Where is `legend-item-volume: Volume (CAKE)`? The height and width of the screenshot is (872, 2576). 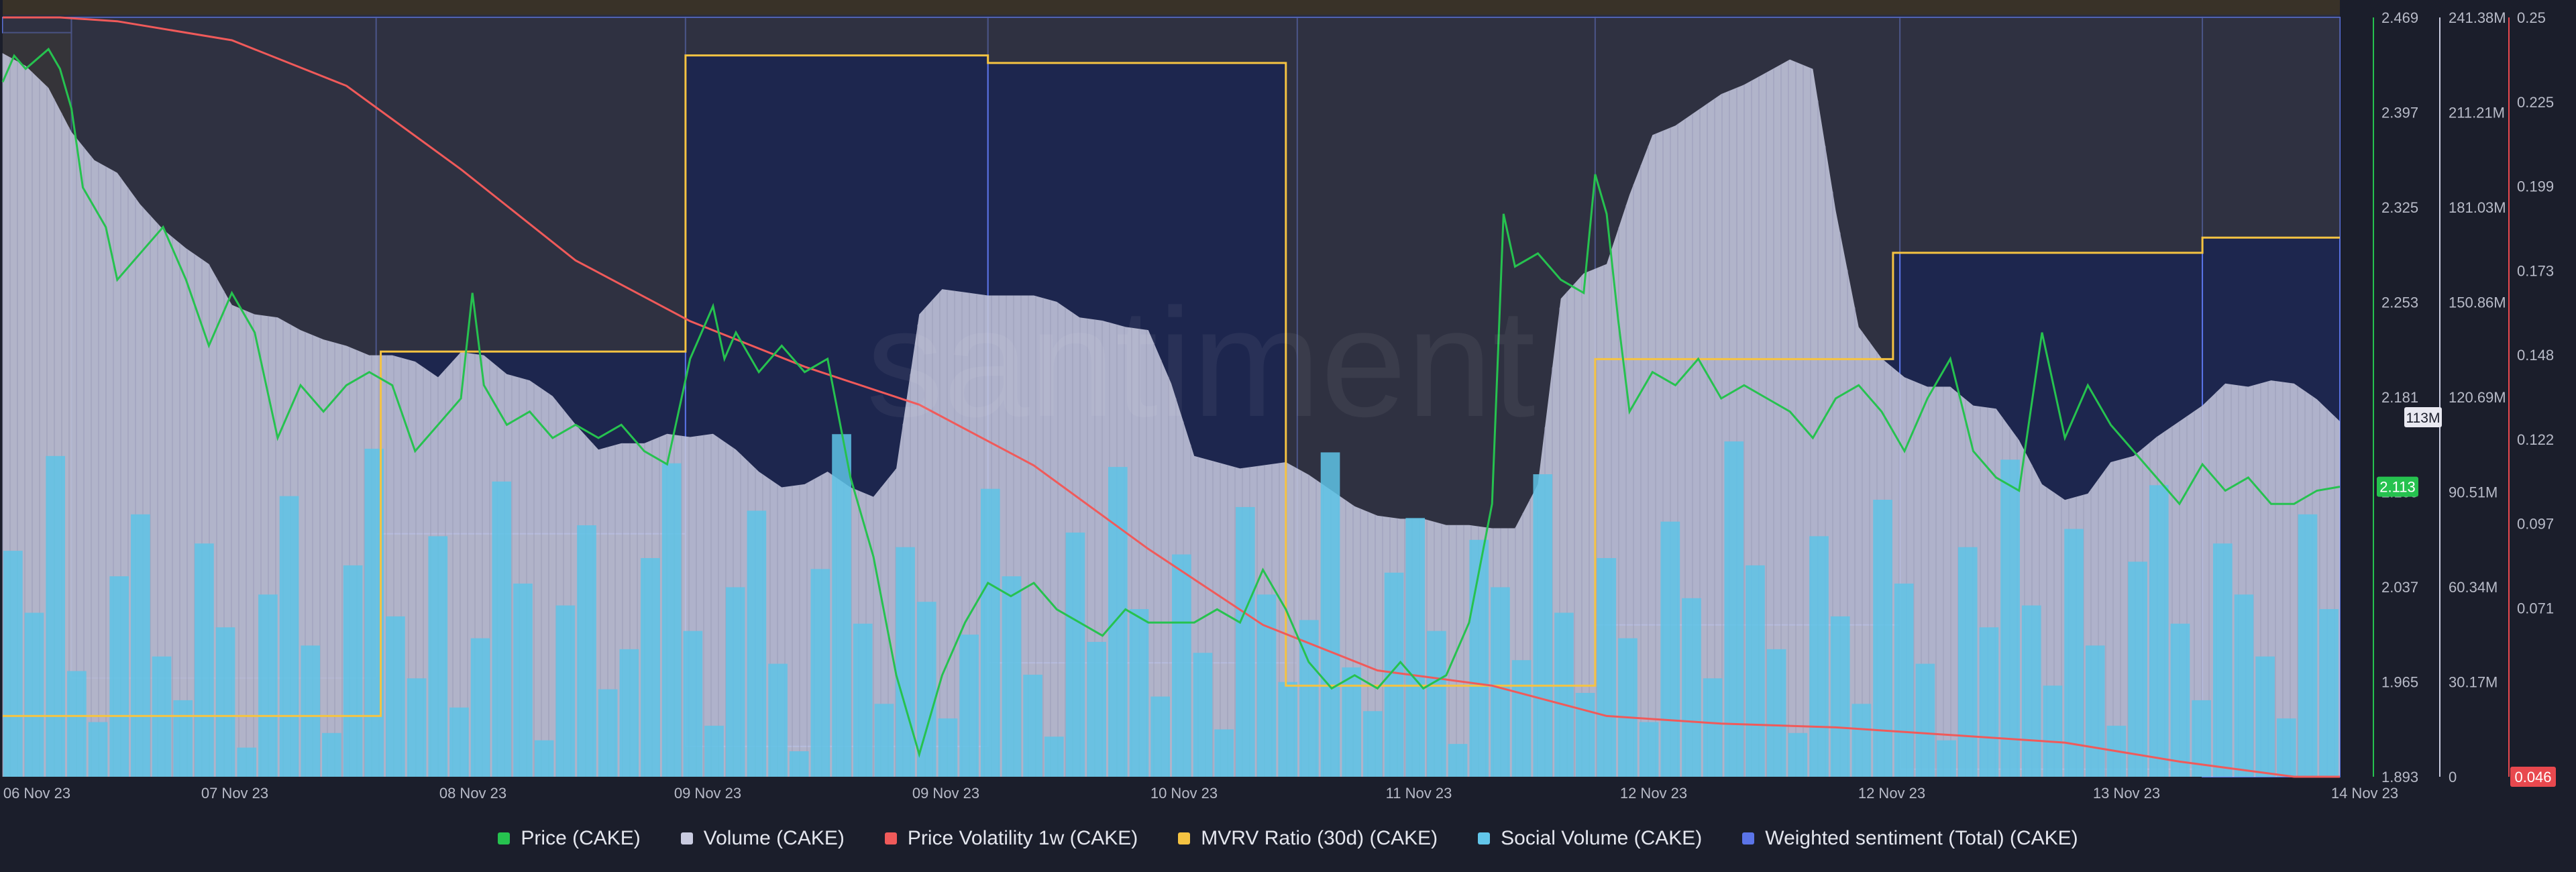 legend-item-volume: Volume (CAKE) is located at coordinates (762, 839).